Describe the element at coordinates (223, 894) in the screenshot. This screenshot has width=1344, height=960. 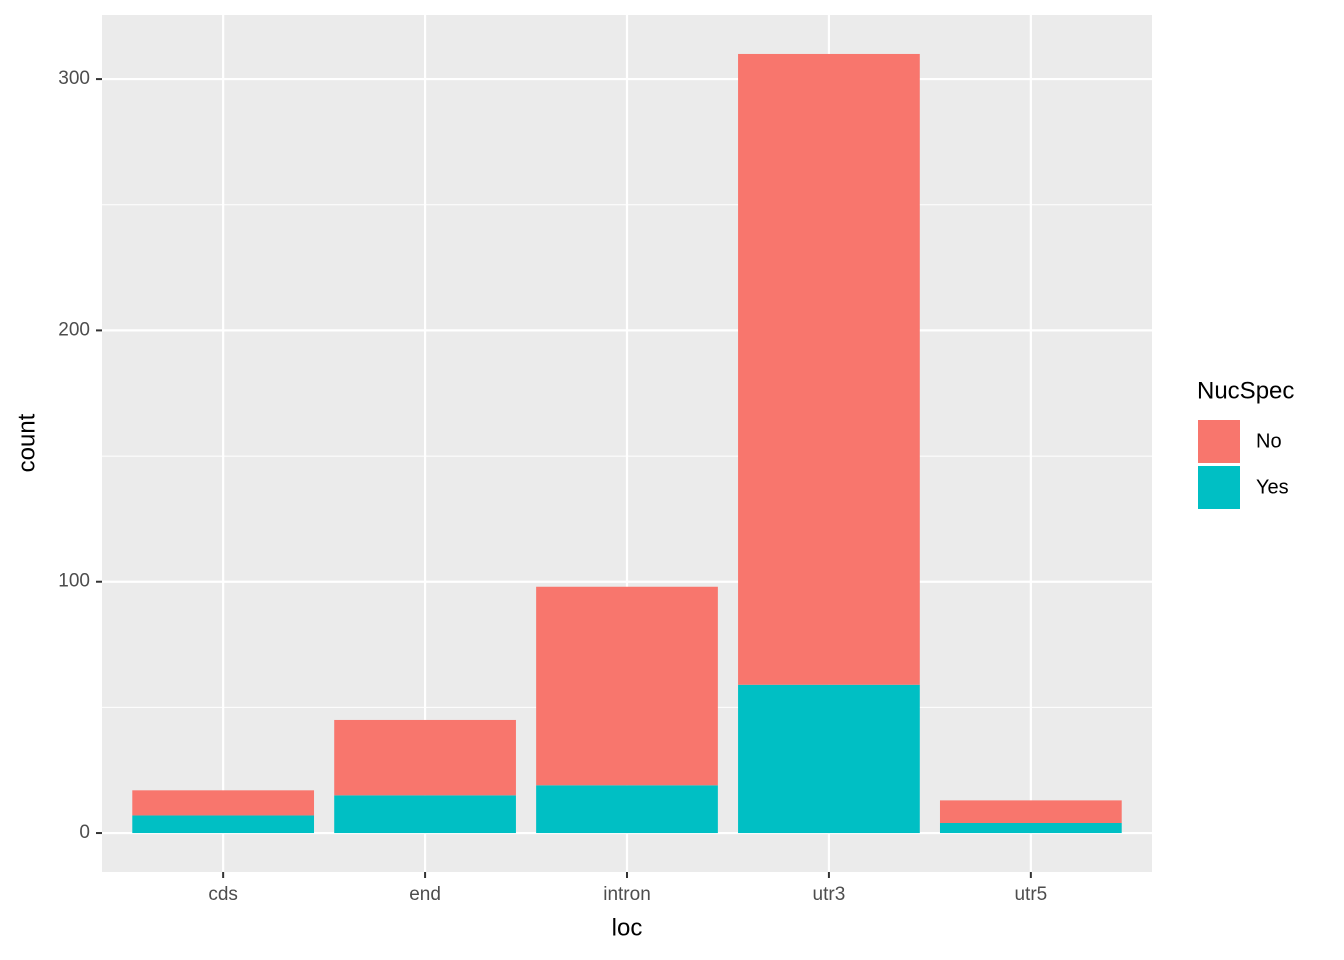
I see `x-tick-label: cds` at that location.